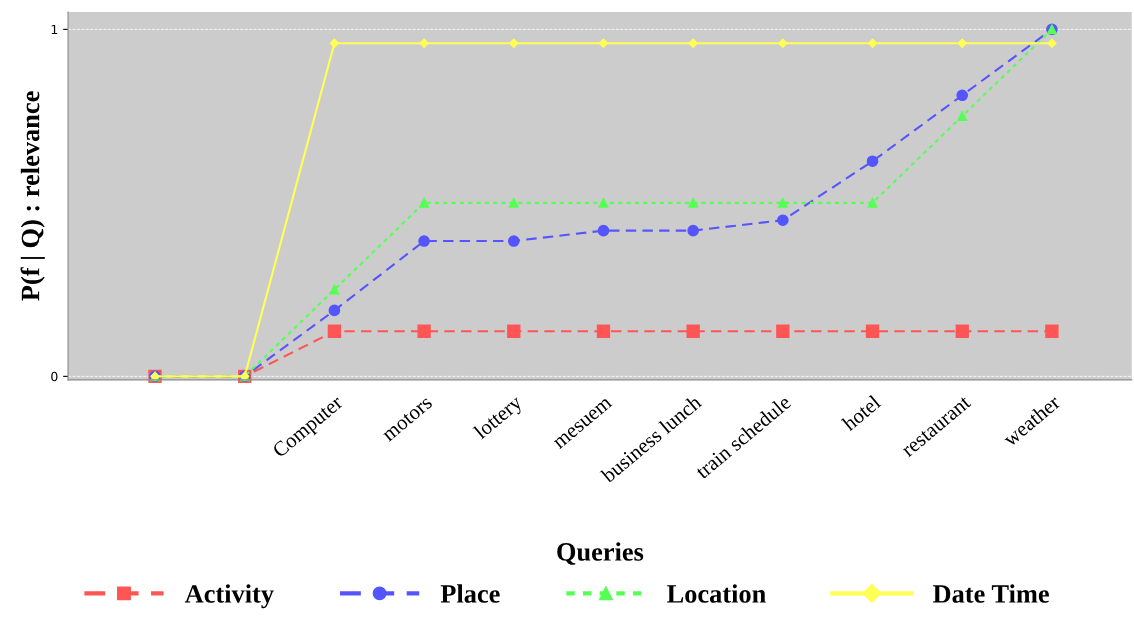  What do you see at coordinates (470, 593) in the screenshot?
I see `legend-label: Place` at bounding box center [470, 593].